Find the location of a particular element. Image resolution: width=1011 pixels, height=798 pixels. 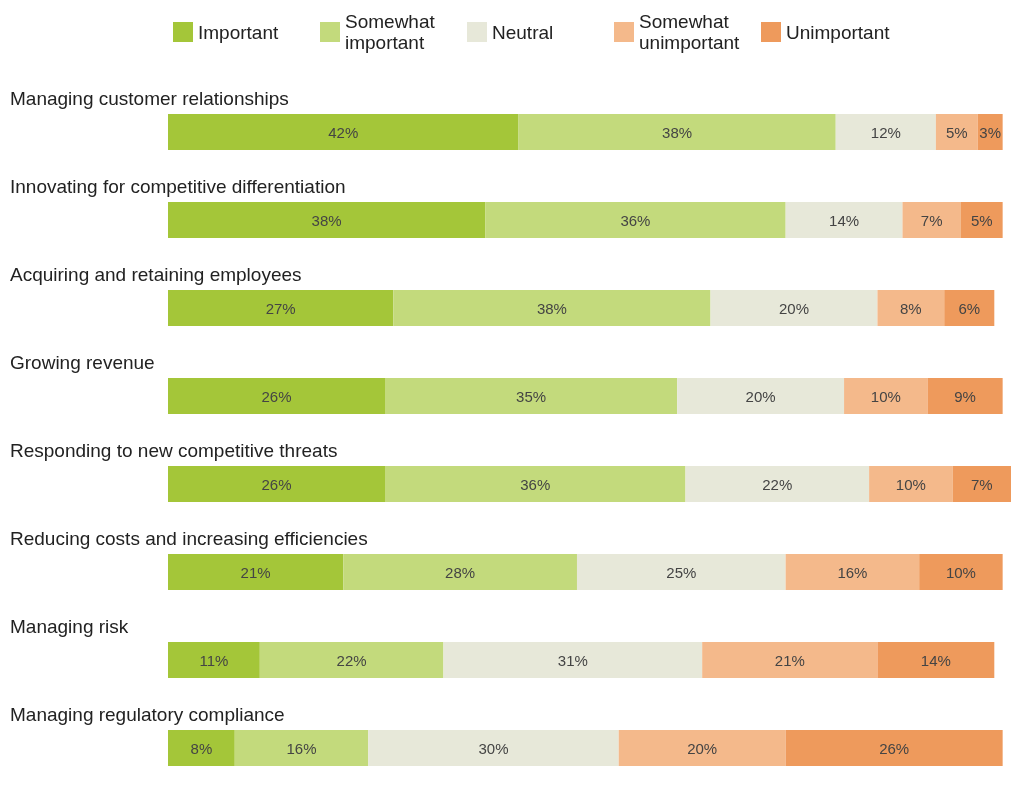

data-label: 30% is located at coordinates (493, 748).